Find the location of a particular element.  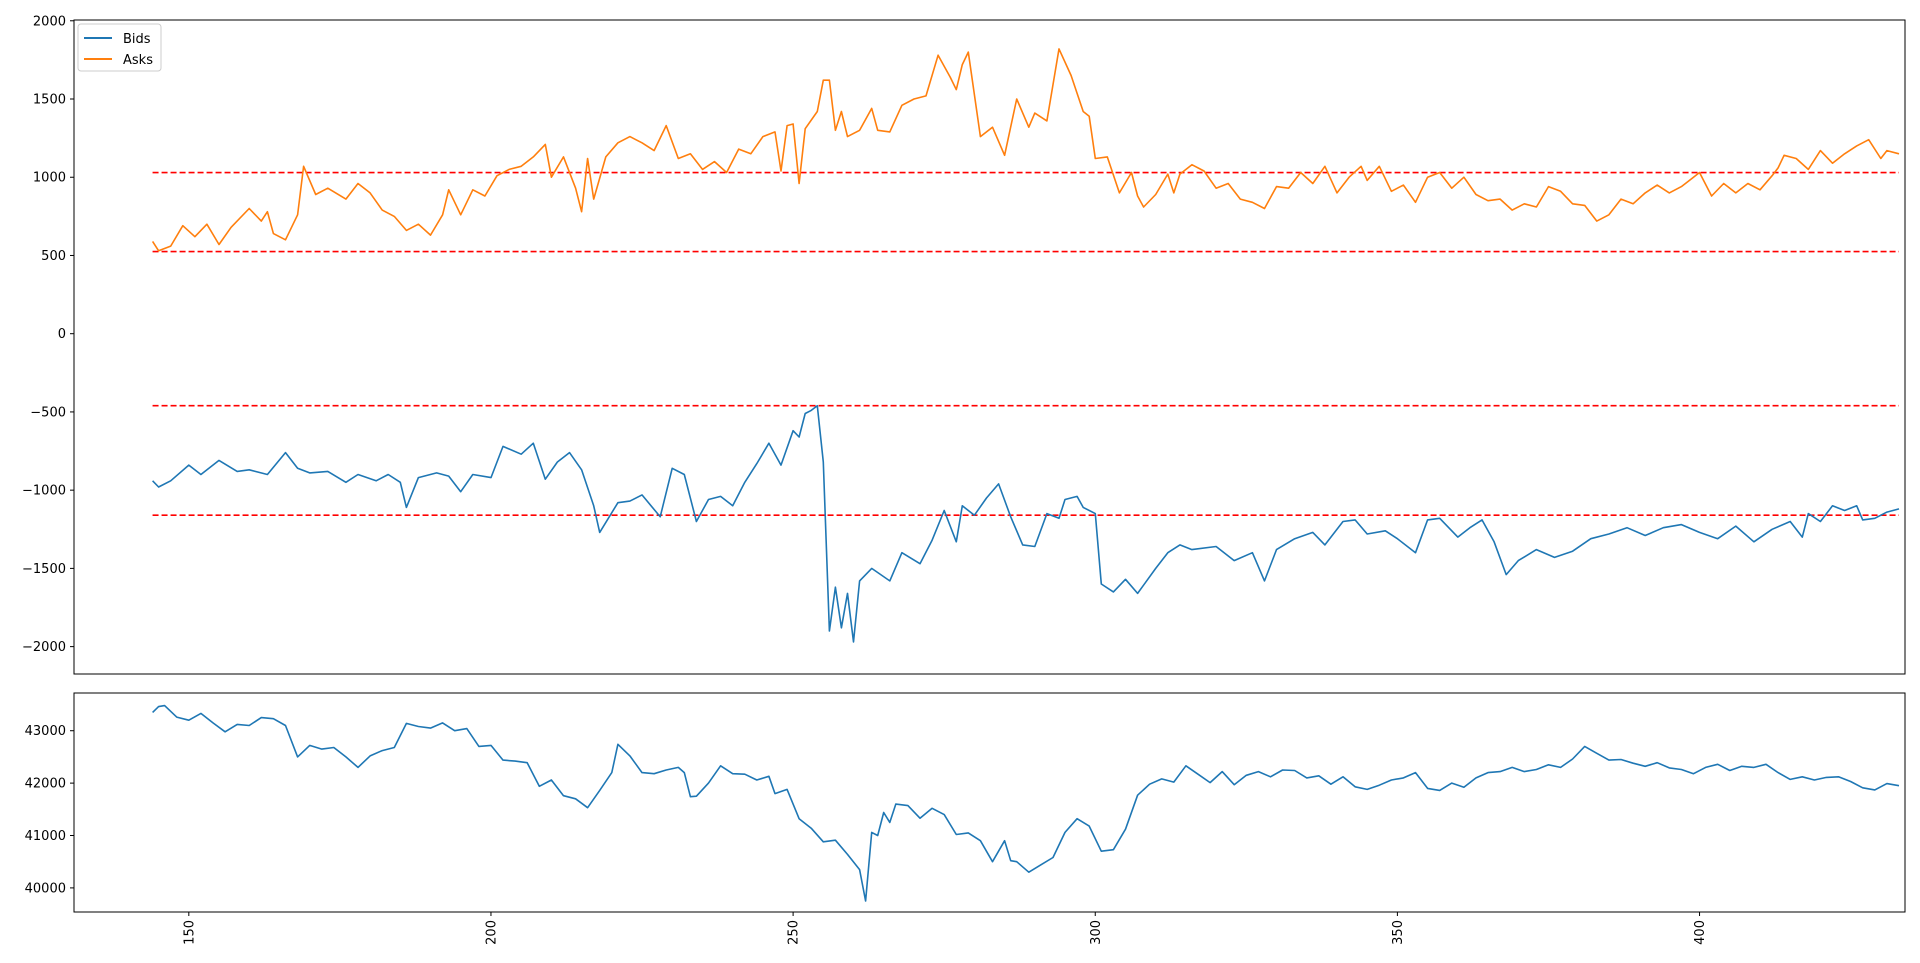

price-y-axis: 40000 41000 42000 43000 is located at coordinates (49, 810).